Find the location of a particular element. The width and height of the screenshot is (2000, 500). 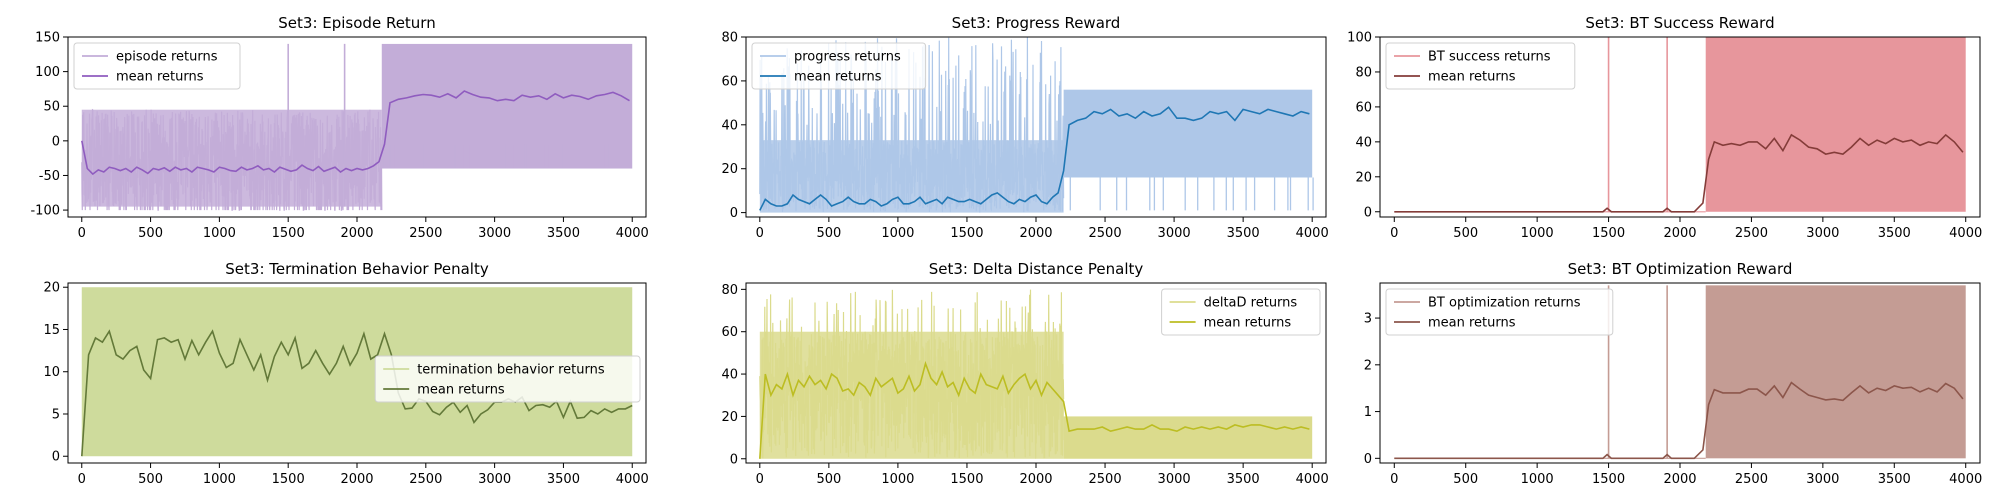

y-tick-label: 150 is located at coordinates (47, 38).